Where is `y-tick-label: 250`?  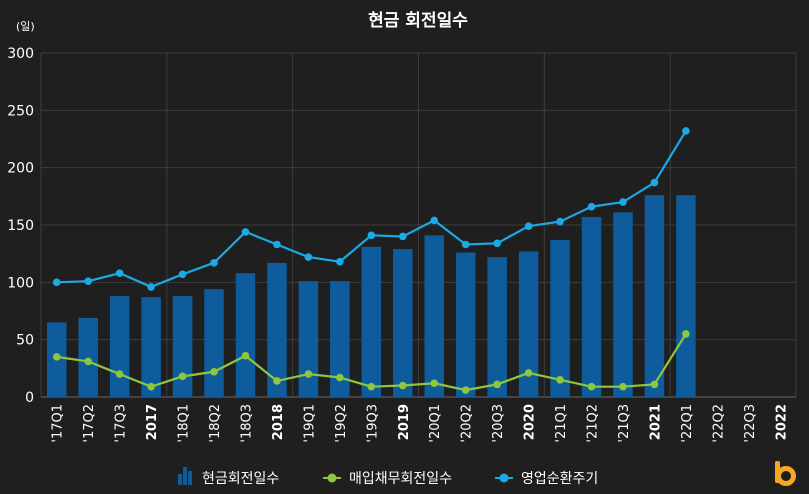
y-tick-label: 250 is located at coordinates (20, 111).